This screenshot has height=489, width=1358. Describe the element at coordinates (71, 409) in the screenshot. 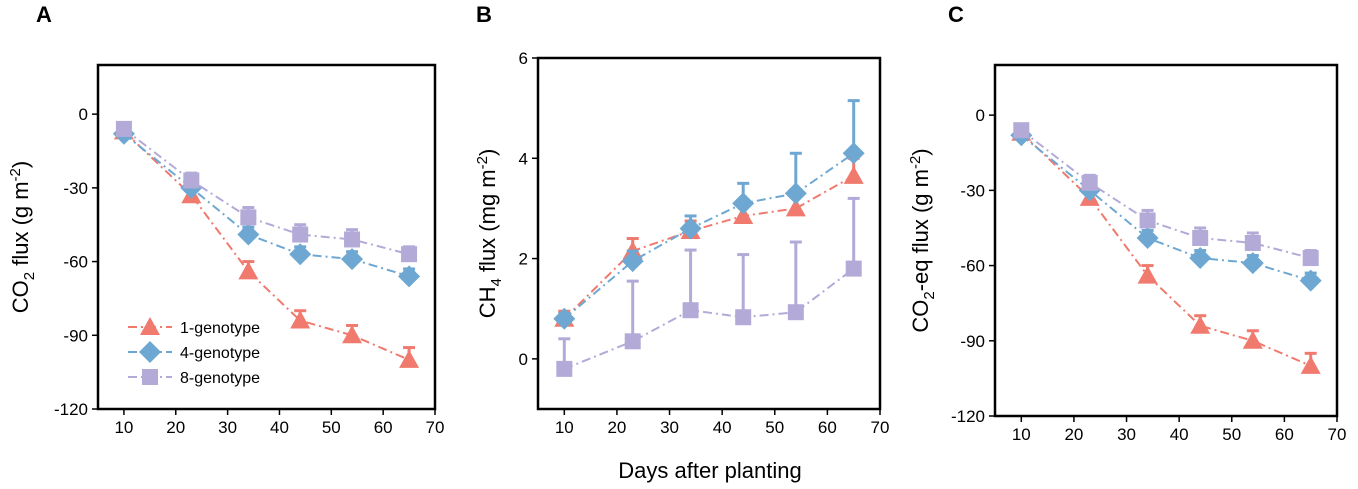

I see `y-tick-label: -120` at that location.